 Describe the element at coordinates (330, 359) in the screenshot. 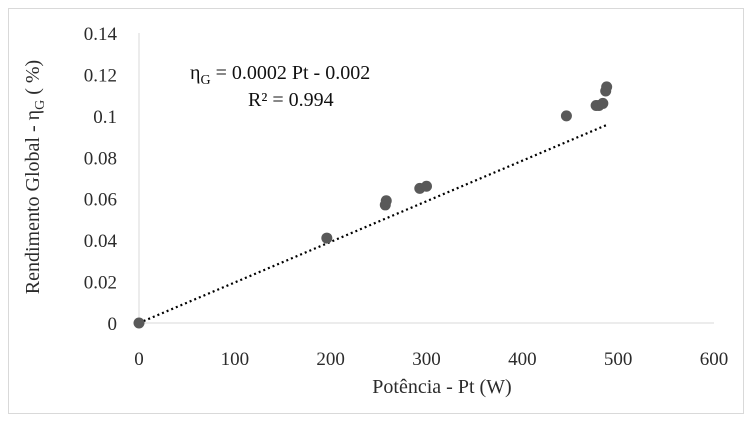

I see `x-tick-label: 200` at that location.